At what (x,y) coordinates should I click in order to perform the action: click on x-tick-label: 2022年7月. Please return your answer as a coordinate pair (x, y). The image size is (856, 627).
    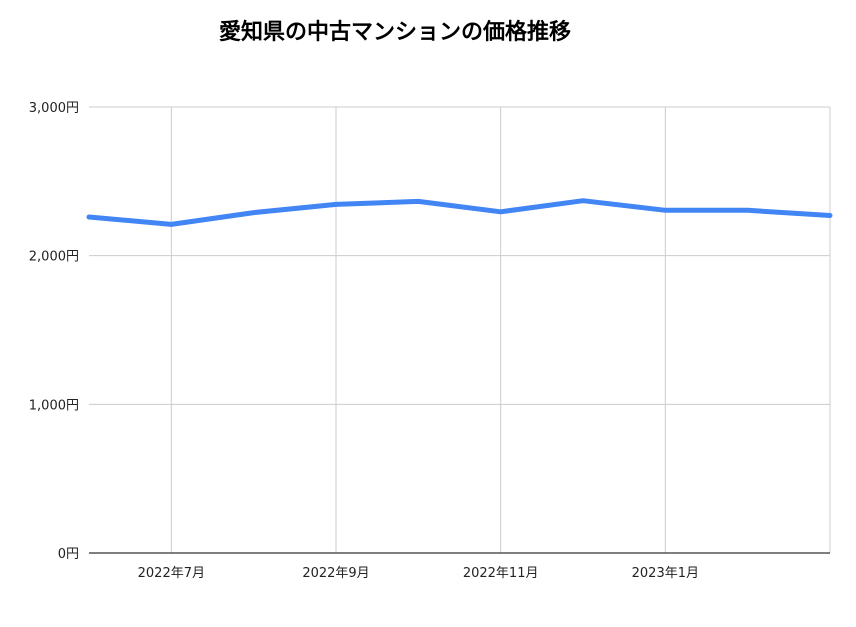
    Looking at the image, I should click on (171, 573).